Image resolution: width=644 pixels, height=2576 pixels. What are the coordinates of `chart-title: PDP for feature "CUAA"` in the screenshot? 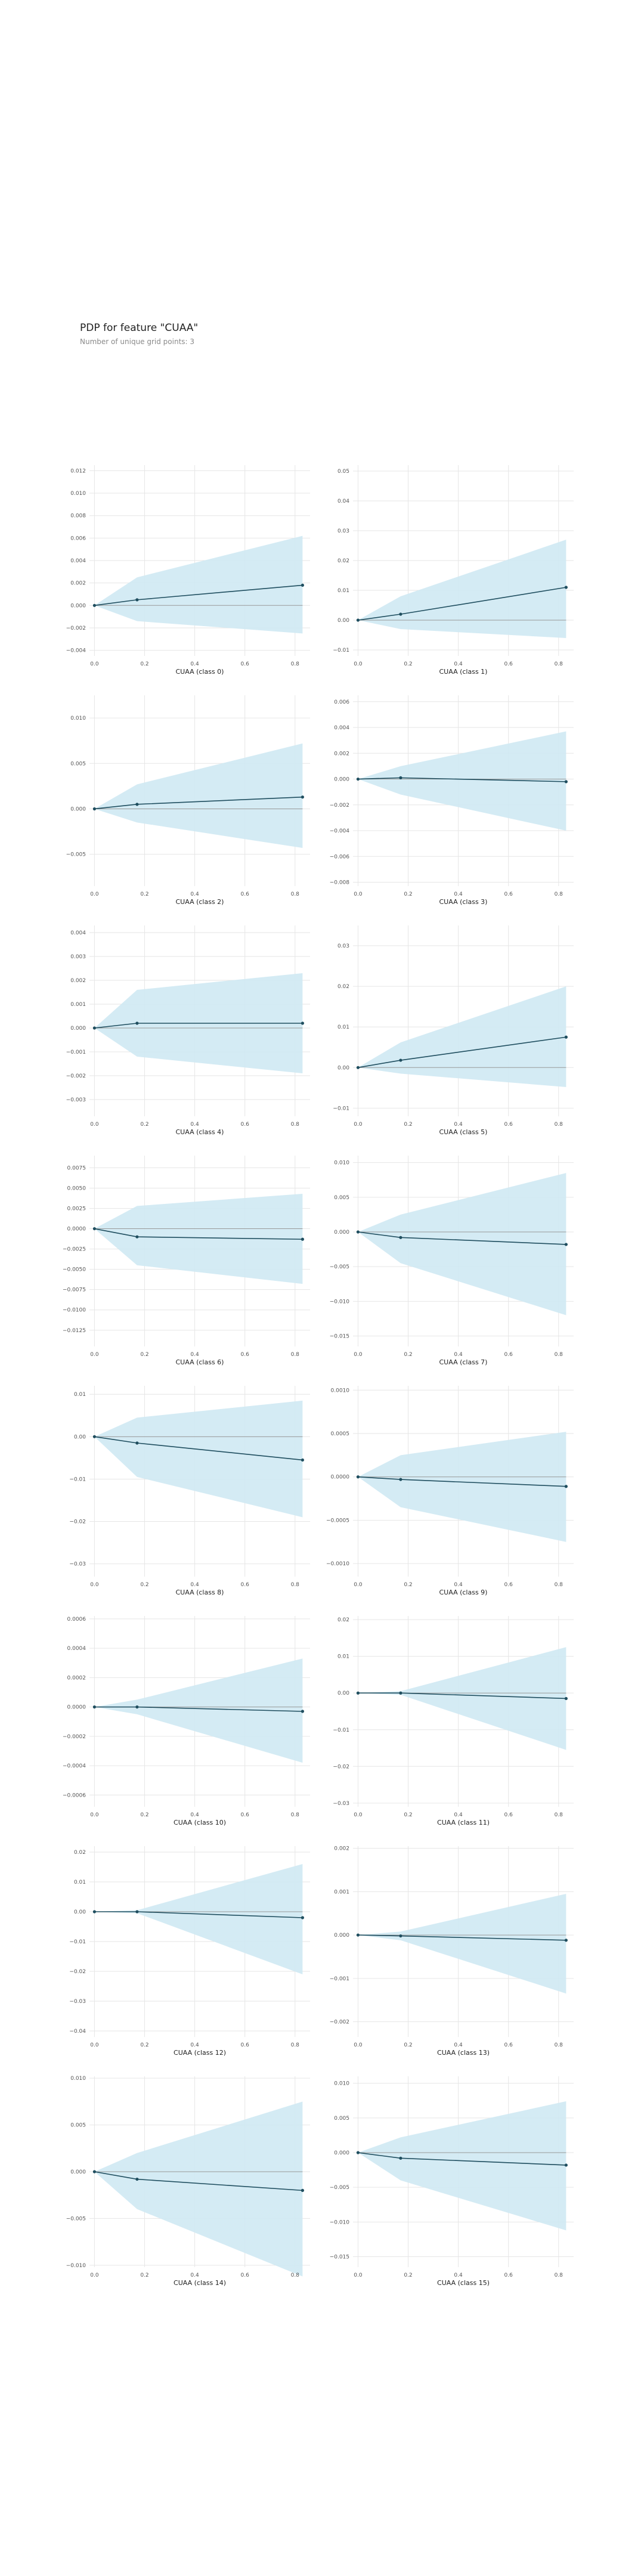 It's located at (139, 328).